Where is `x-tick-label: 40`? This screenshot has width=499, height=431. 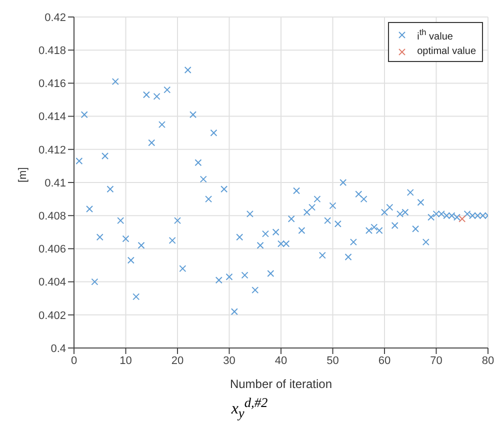
x-tick-label: 40 is located at coordinates (281, 360).